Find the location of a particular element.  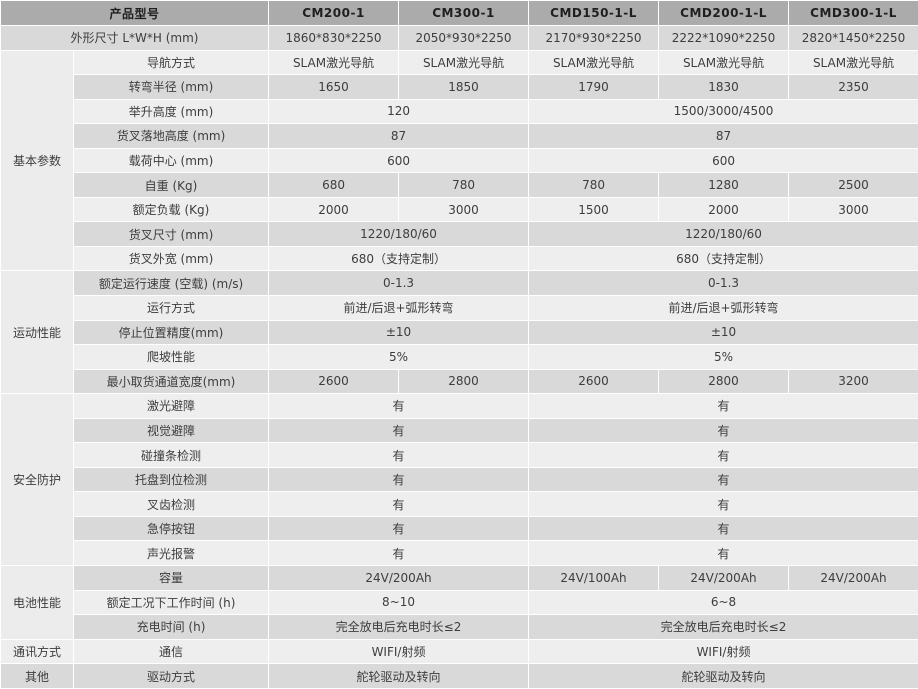

value-cell: 1500 is located at coordinates (594, 209).